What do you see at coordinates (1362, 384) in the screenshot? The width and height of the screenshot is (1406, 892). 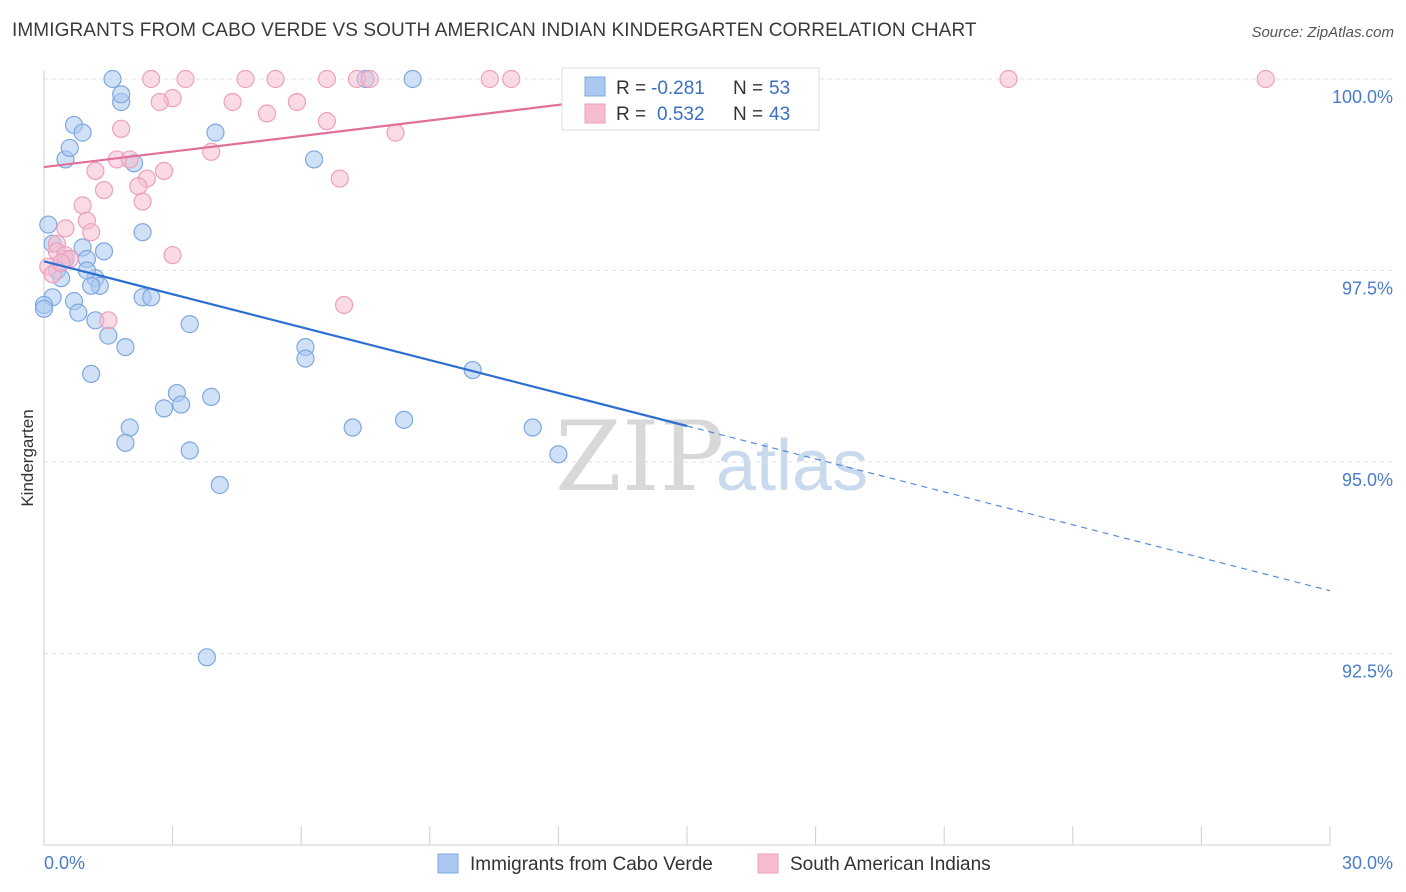 I see `y-tick-labels: 100.0% 97.5% 95.0% 92.5%` at bounding box center [1362, 384].